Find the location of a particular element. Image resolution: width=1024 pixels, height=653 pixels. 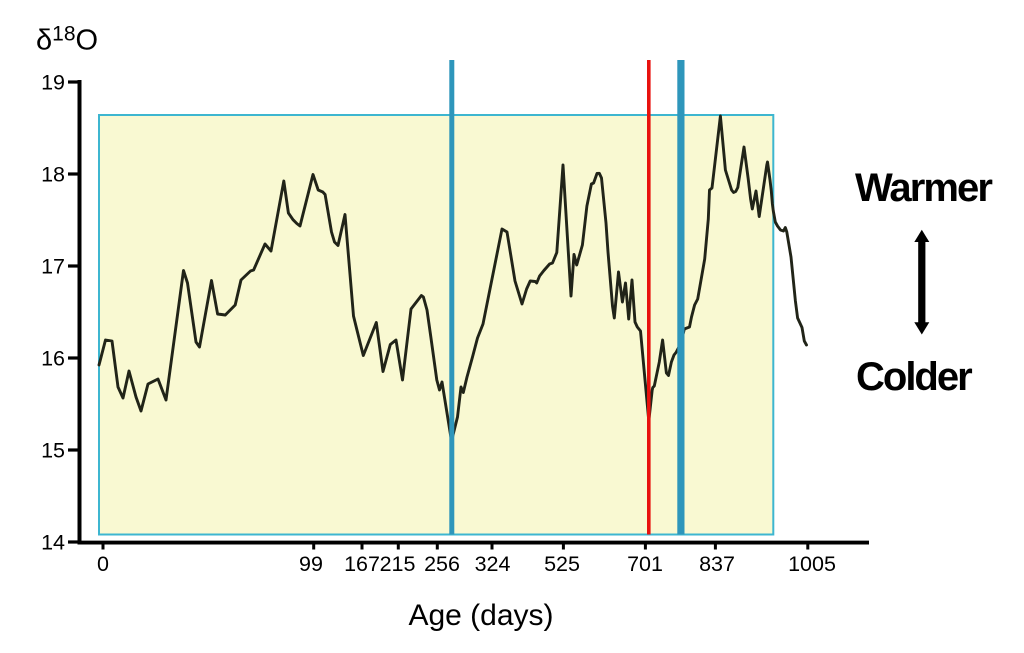

svg-text: 837 is located at coordinates (717, 564).